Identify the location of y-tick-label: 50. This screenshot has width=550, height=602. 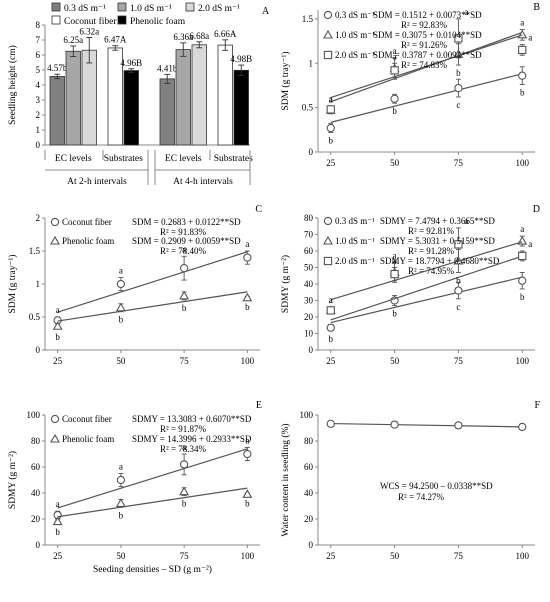
(309, 268).